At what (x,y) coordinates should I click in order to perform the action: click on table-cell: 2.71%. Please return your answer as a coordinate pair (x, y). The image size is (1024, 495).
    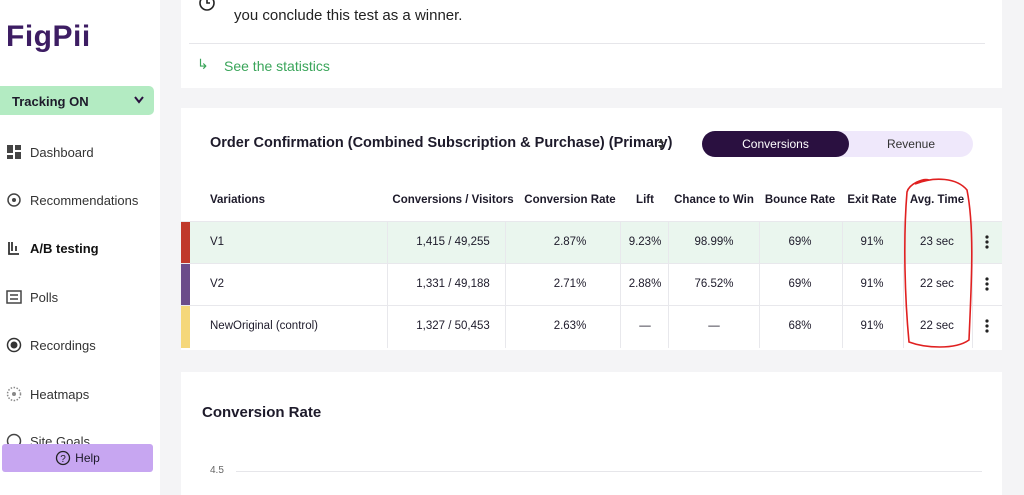
    Looking at the image, I should click on (570, 284).